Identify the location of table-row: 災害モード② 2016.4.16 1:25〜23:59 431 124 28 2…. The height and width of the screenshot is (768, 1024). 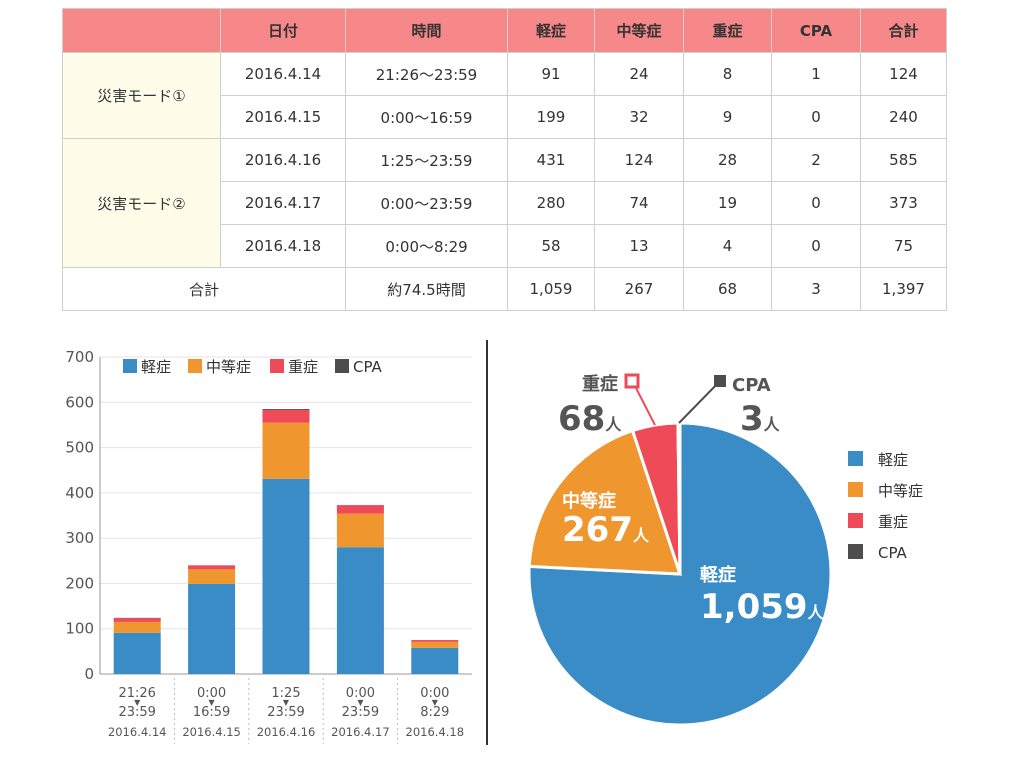
(504, 203).